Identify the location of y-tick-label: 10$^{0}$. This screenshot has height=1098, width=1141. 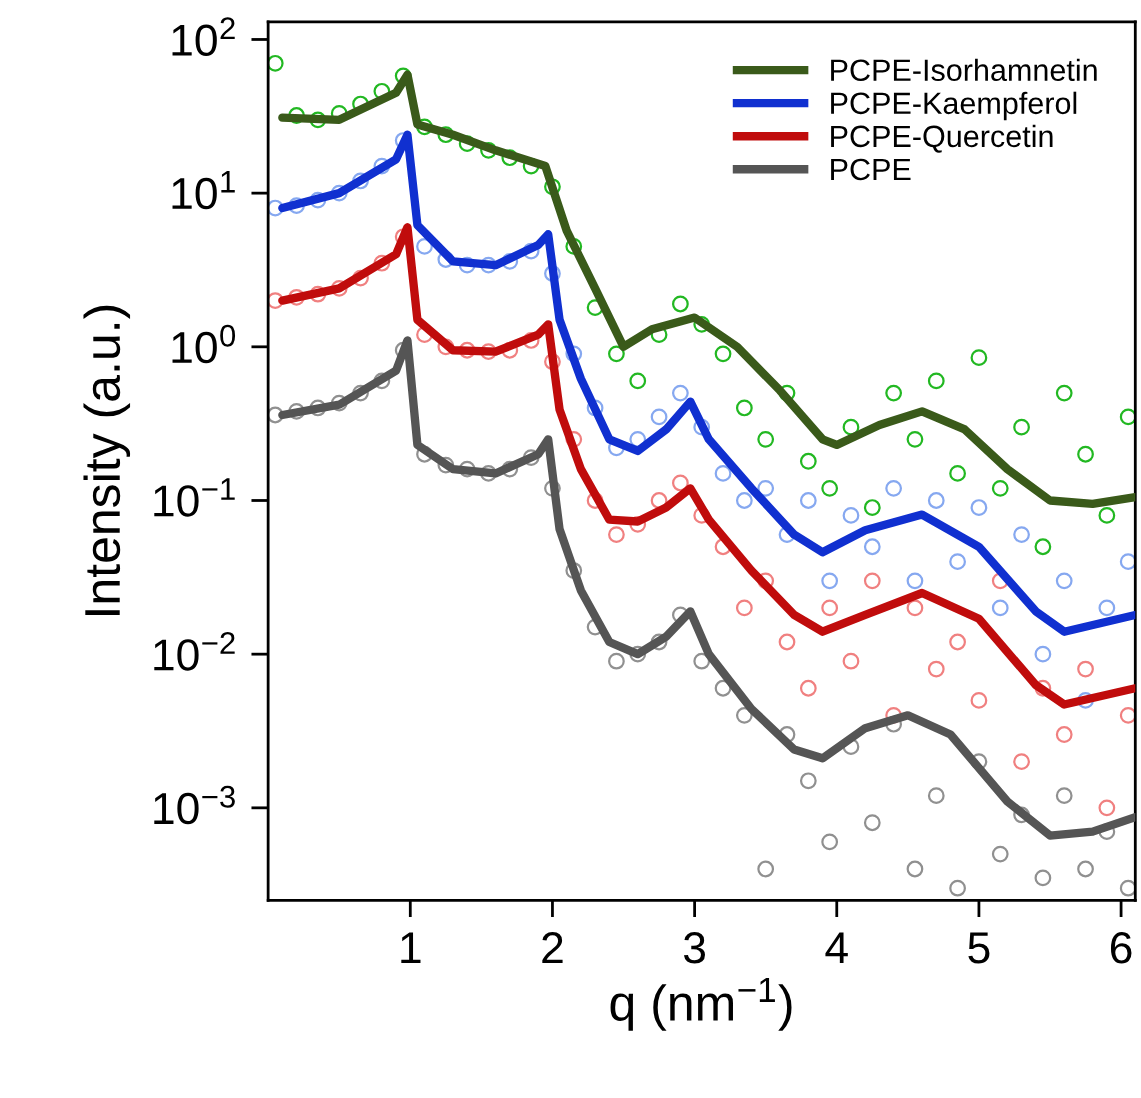
(204, 344).